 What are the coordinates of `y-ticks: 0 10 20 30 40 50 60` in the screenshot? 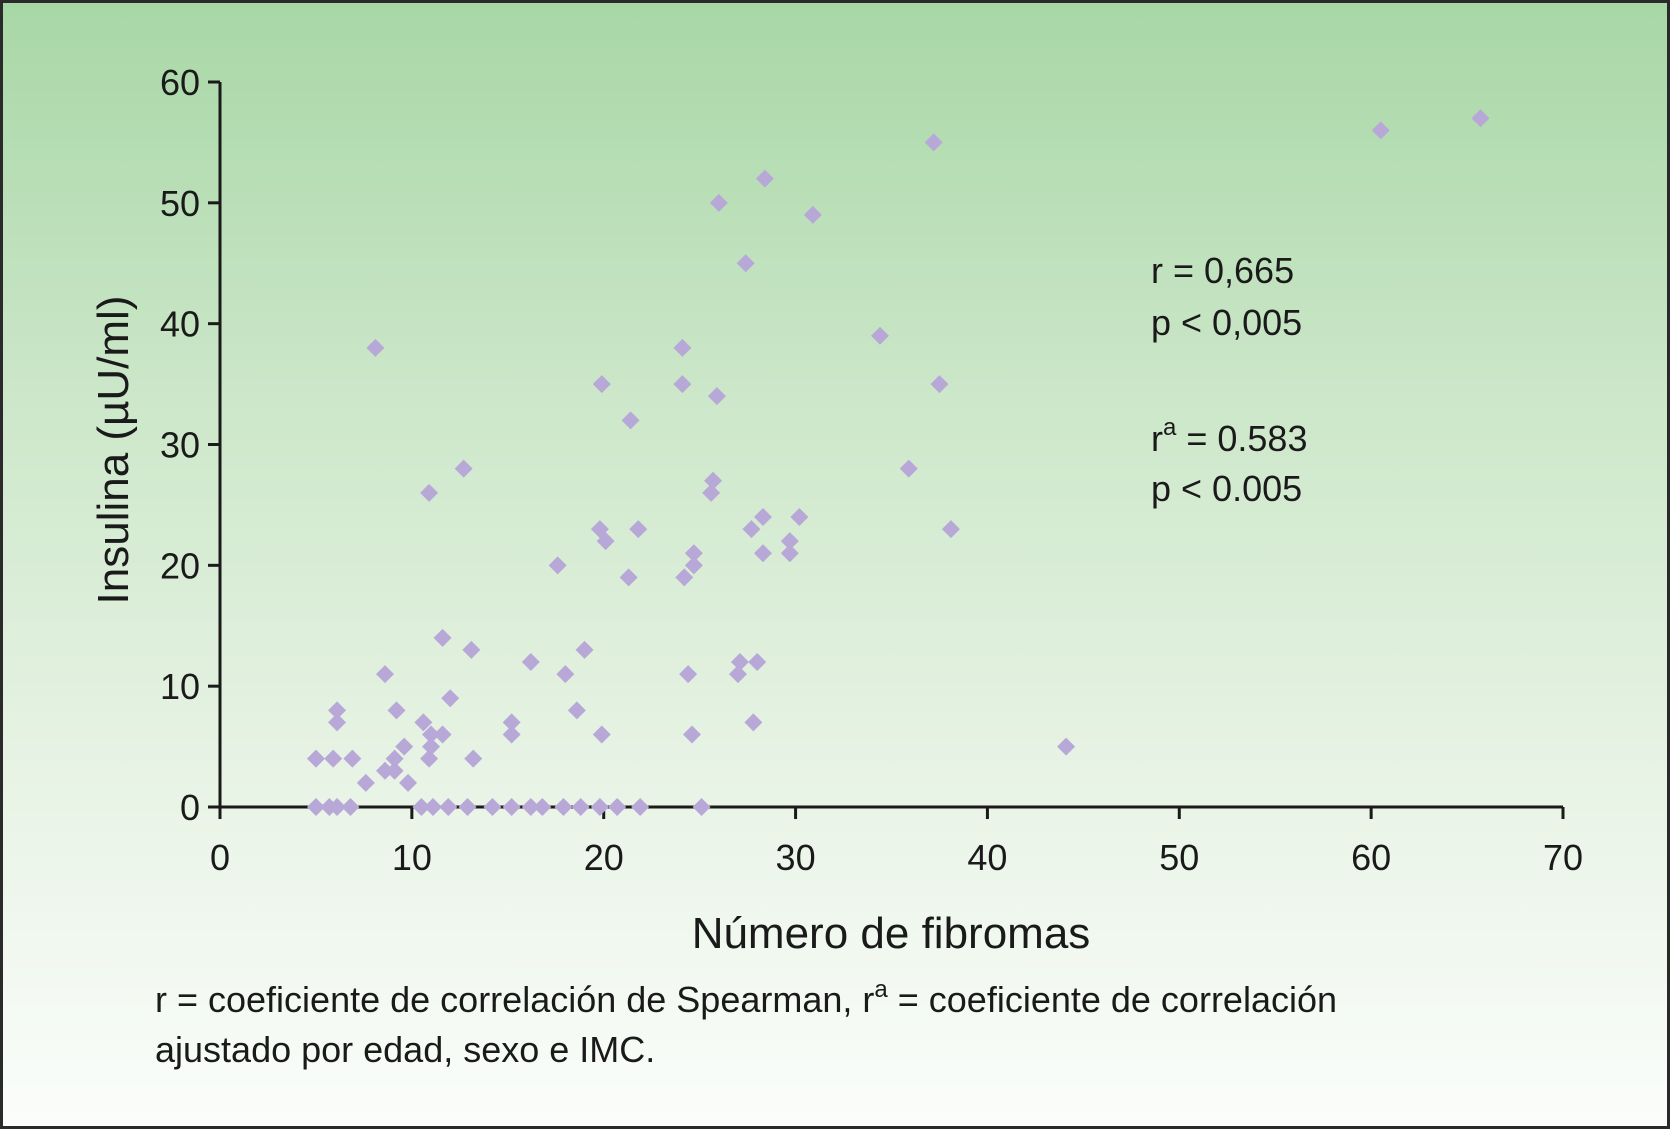 It's located at (190, 445).